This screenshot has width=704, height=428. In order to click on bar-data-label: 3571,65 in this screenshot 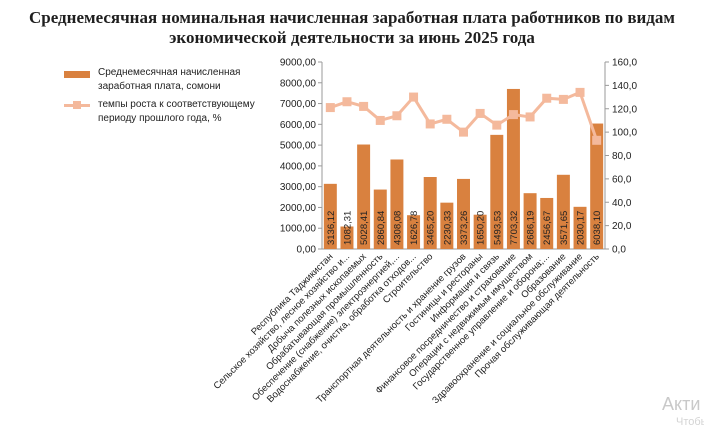, I will do `click(564, 228)`.